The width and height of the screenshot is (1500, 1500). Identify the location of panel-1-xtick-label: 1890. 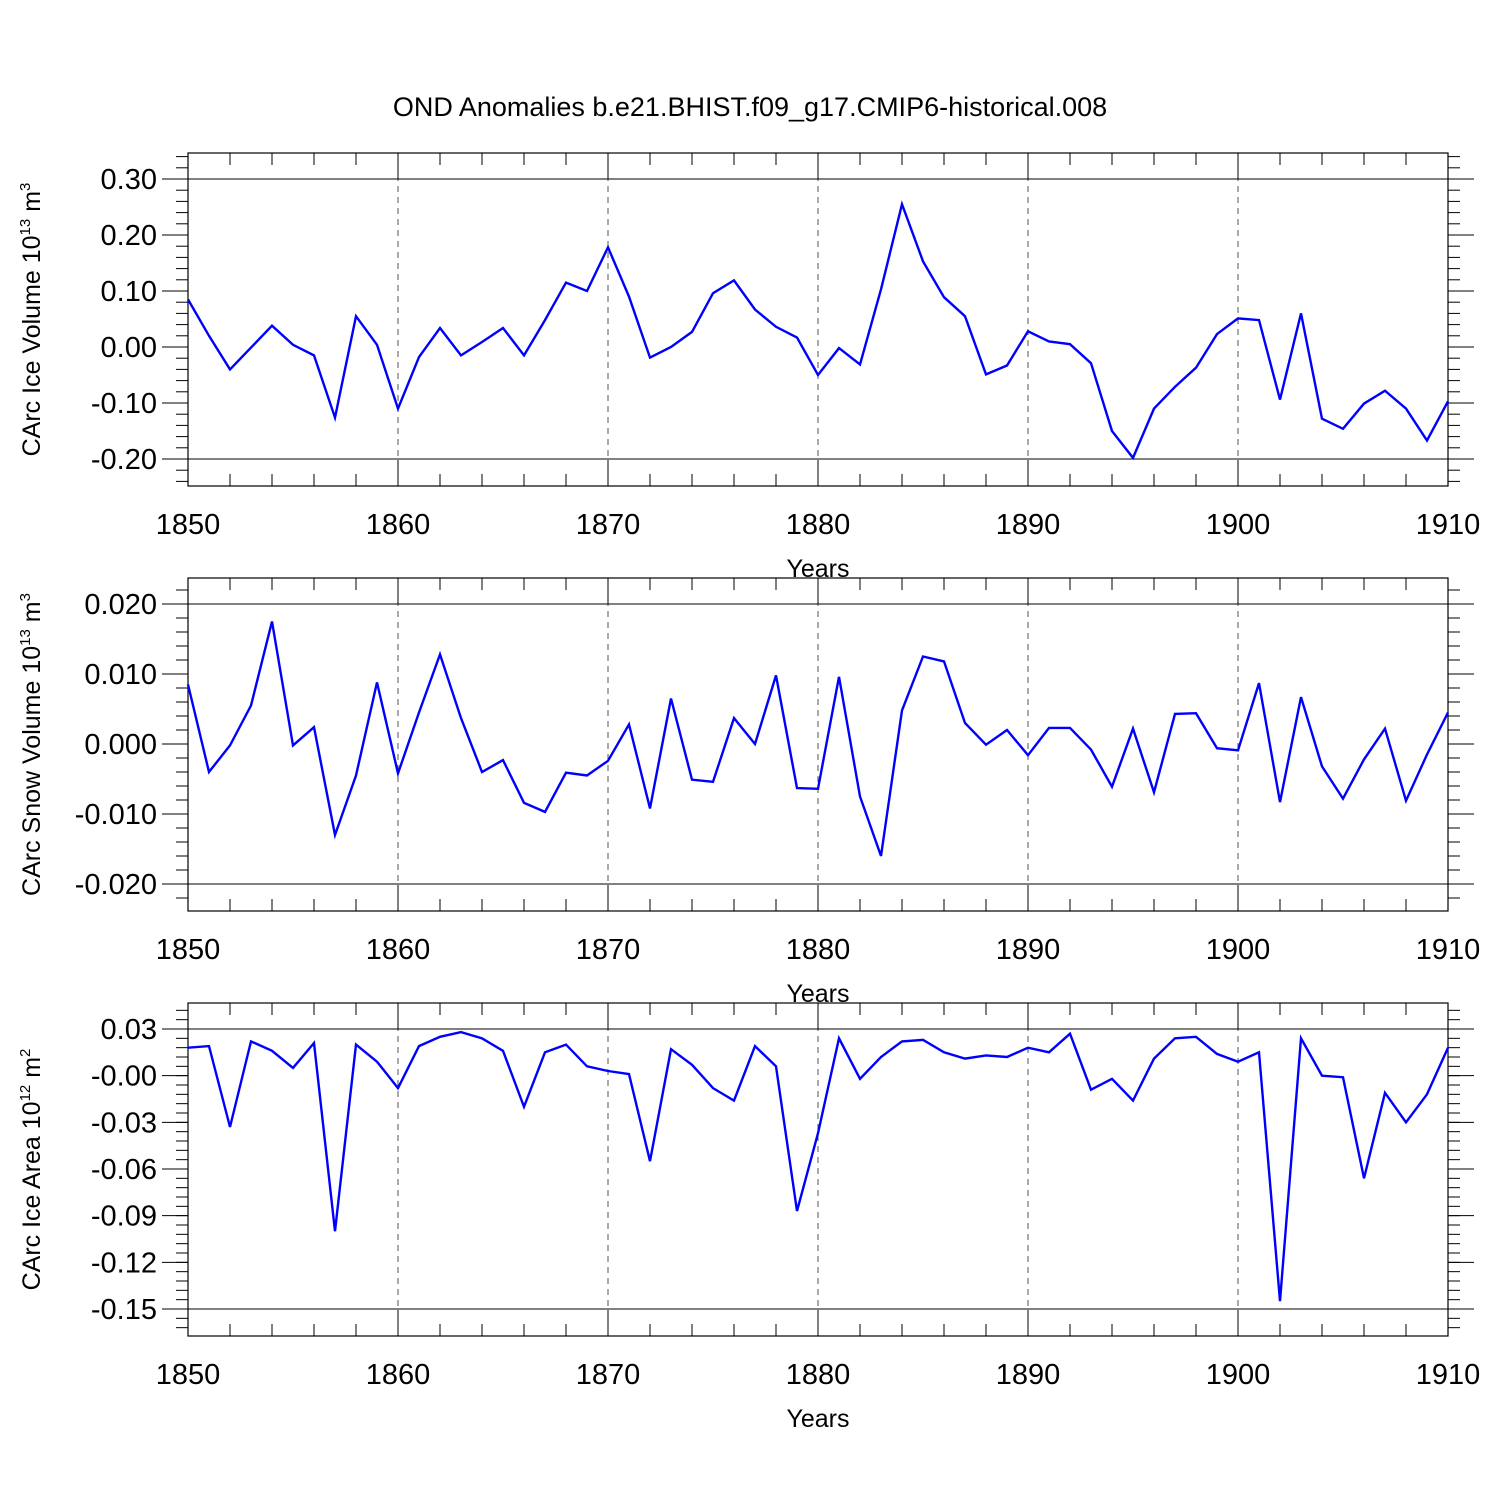
(1028, 525).